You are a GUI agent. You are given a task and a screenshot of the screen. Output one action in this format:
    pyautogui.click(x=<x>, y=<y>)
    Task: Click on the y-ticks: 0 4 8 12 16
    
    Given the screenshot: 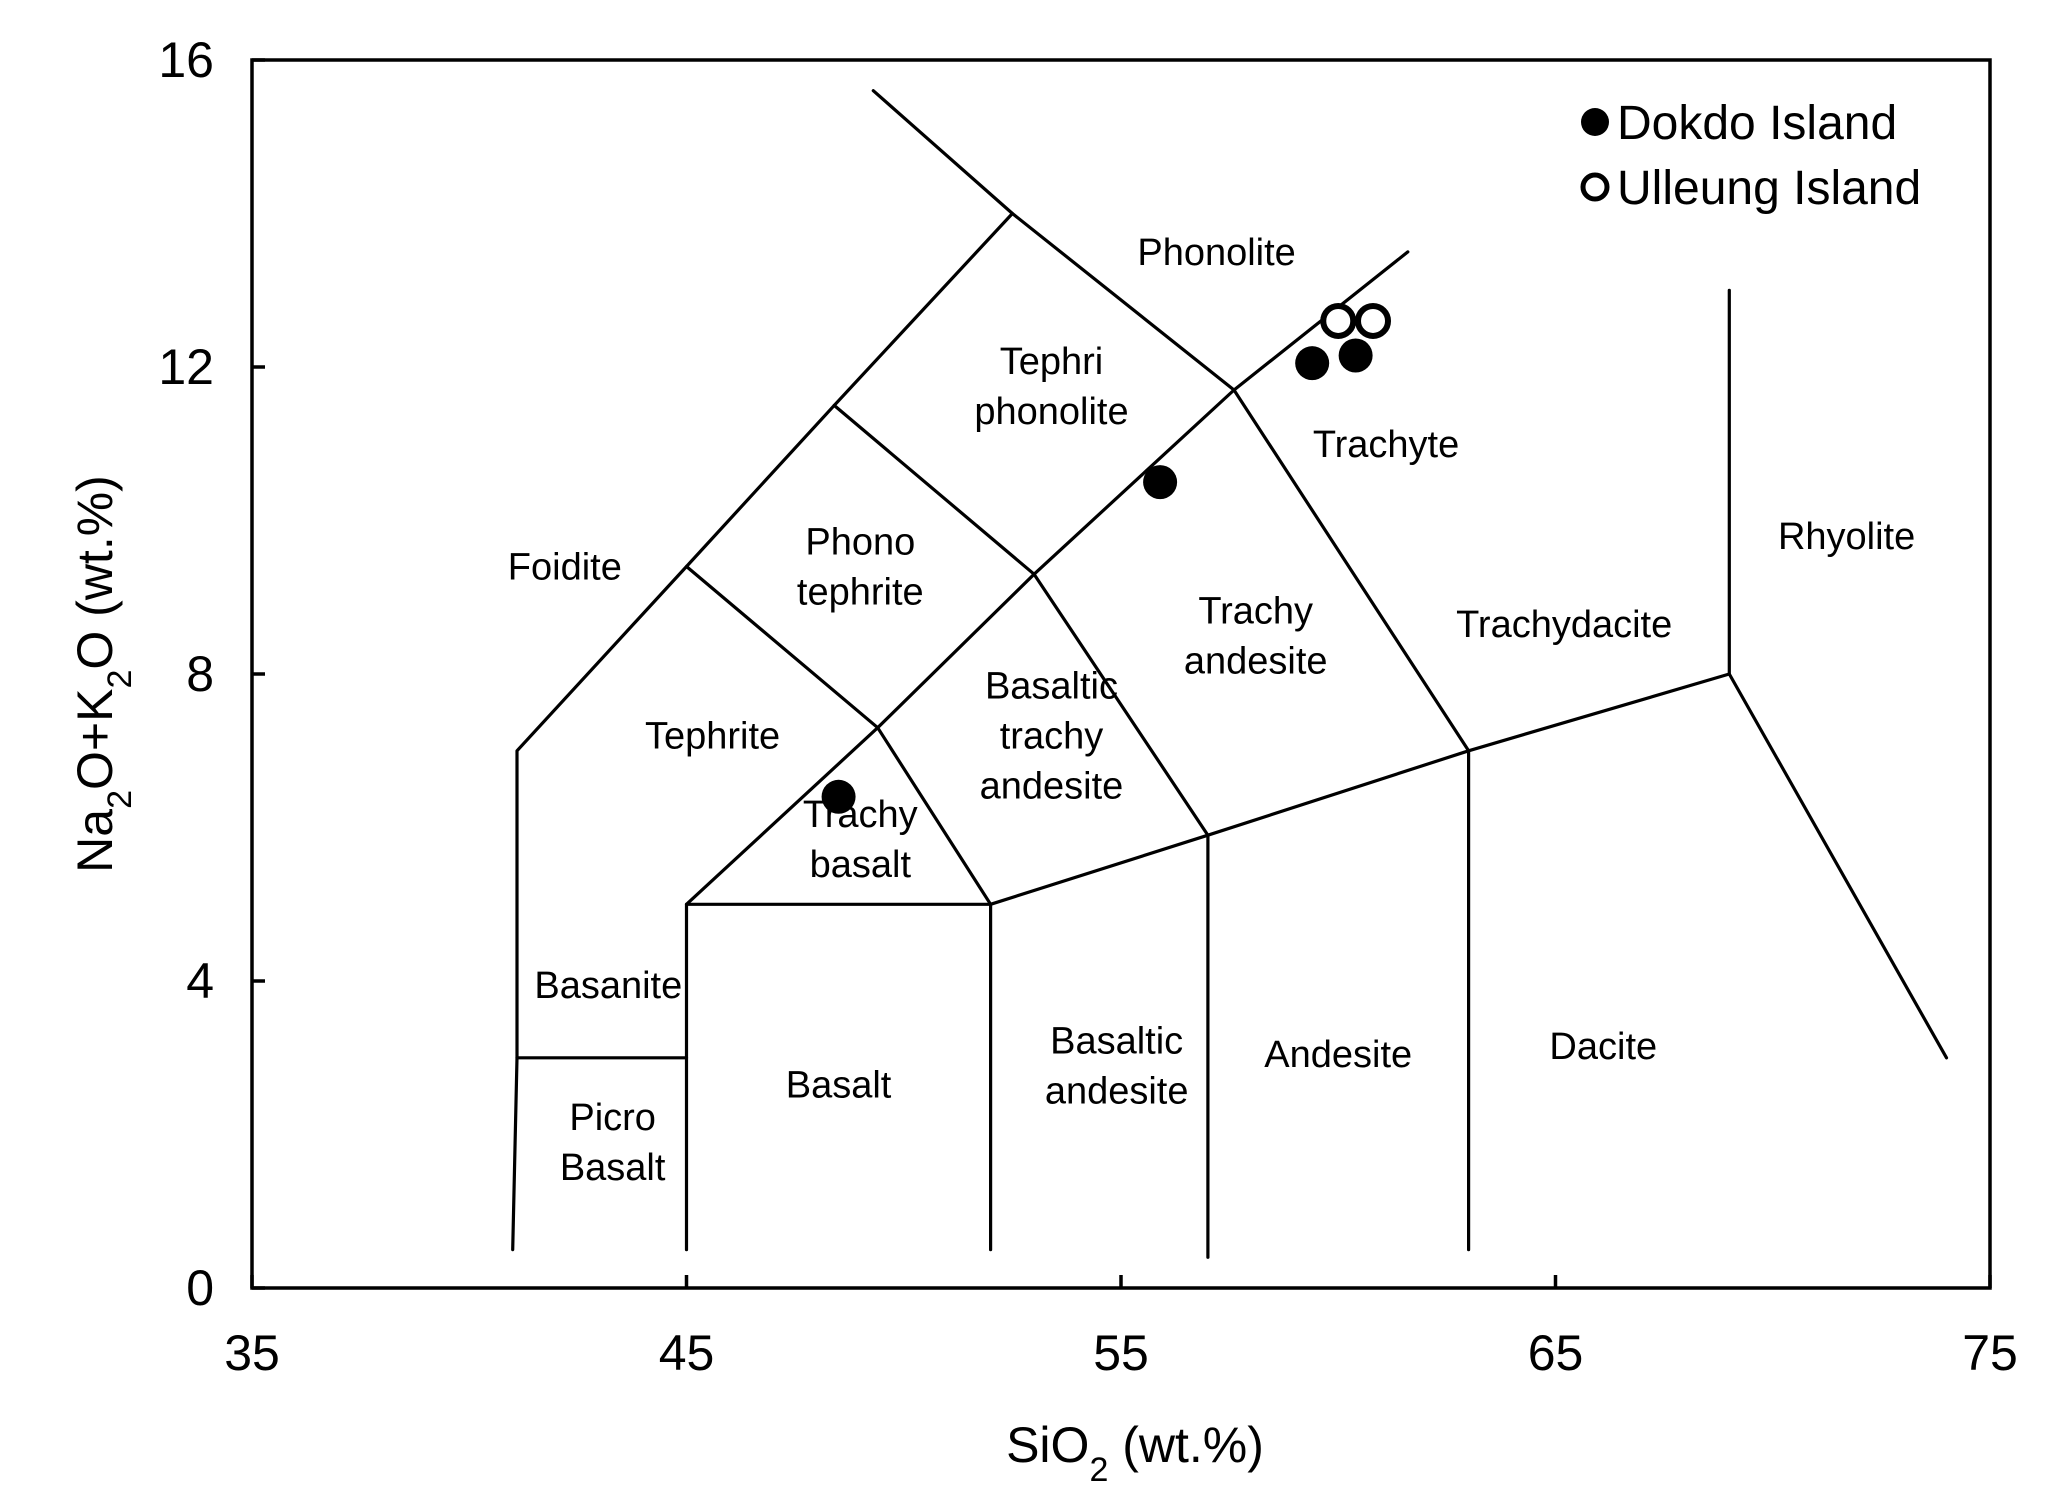 What is the action you would take?
    pyautogui.click(x=211, y=674)
    